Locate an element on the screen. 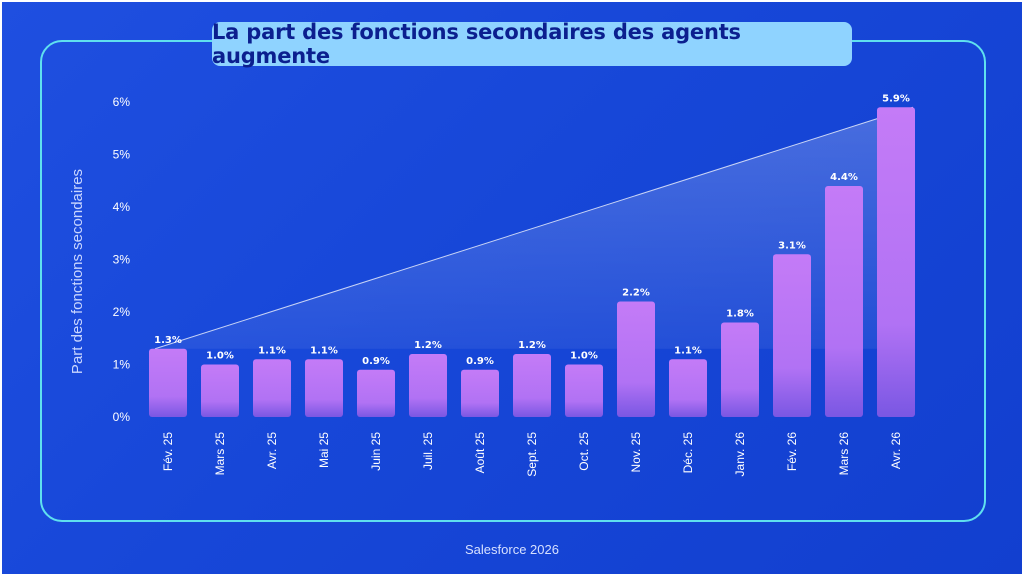  x-tick-label: Déc. 25 is located at coordinates (688, 453).